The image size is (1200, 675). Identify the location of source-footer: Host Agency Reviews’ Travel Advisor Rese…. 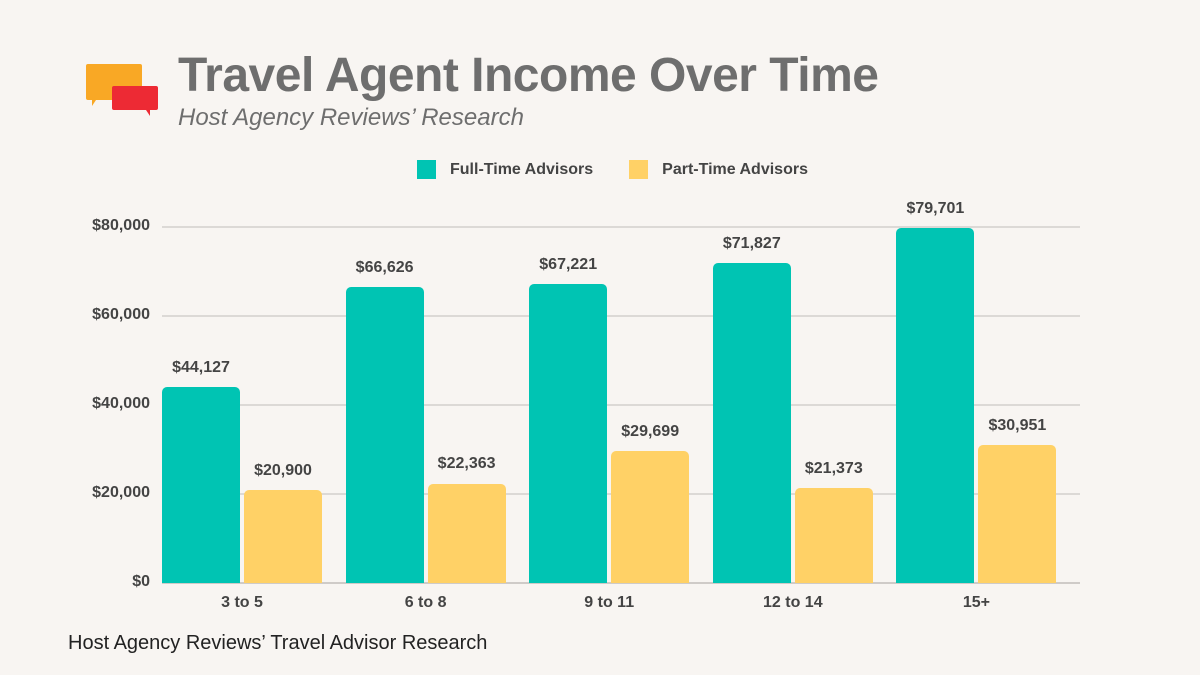
(278, 643).